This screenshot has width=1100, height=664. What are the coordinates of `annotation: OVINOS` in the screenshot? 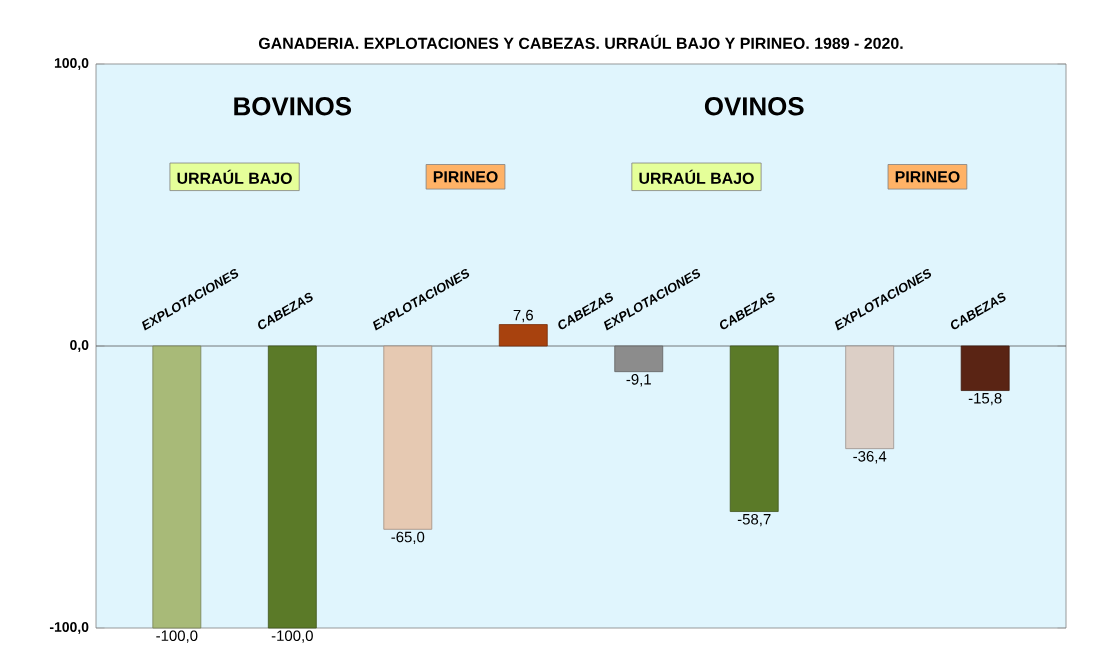 It's located at (754, 106).